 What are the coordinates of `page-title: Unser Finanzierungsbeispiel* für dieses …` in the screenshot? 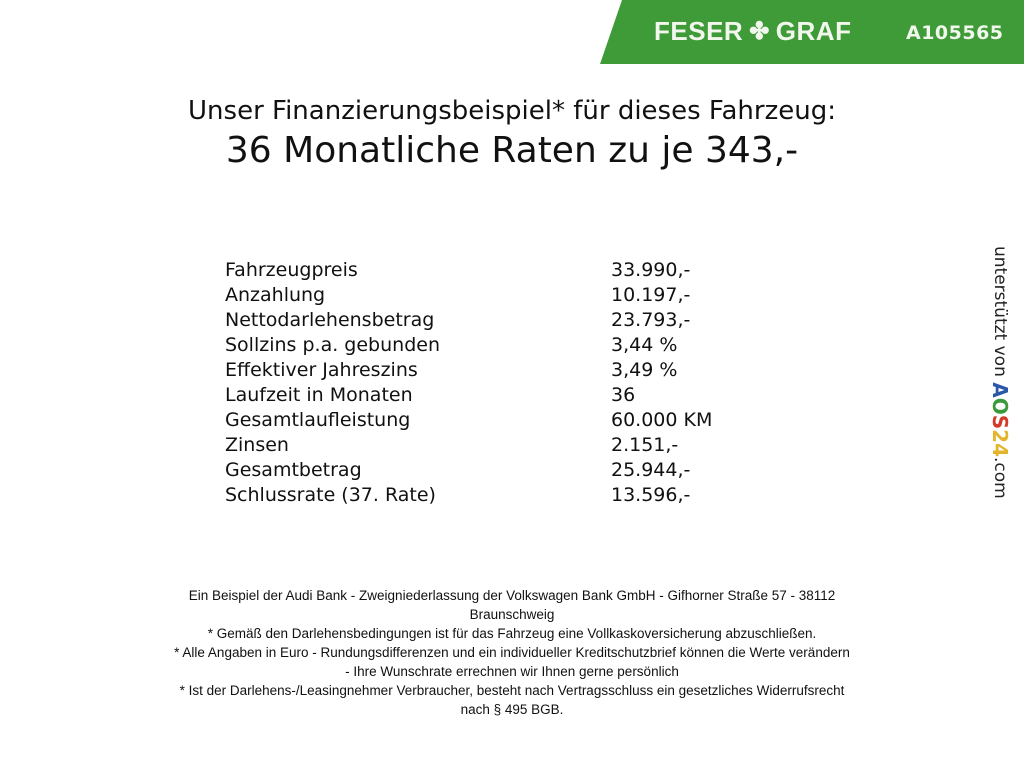 It's located at (512, 111).